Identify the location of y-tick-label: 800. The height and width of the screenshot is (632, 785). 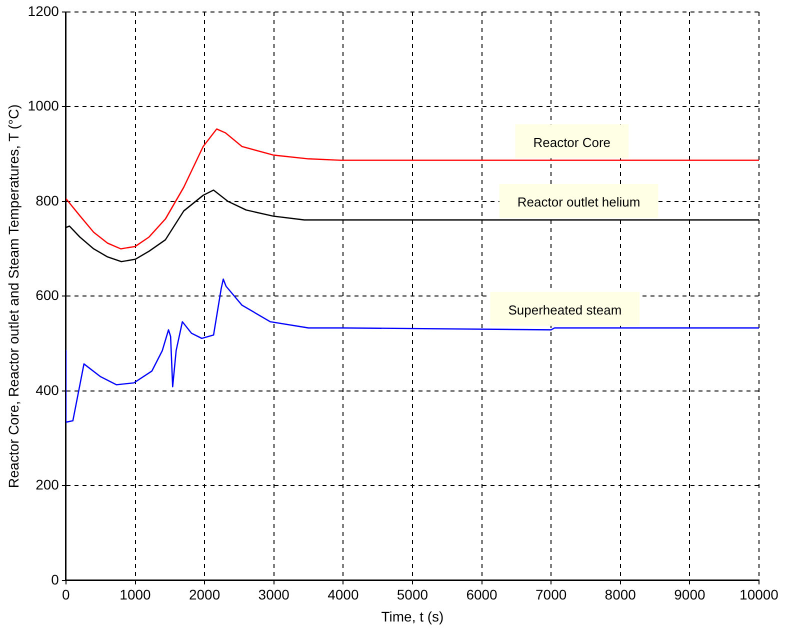
(48, 200).